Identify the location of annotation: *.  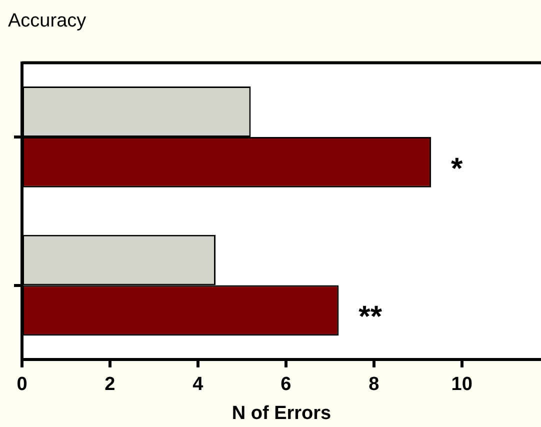
(457, 169).